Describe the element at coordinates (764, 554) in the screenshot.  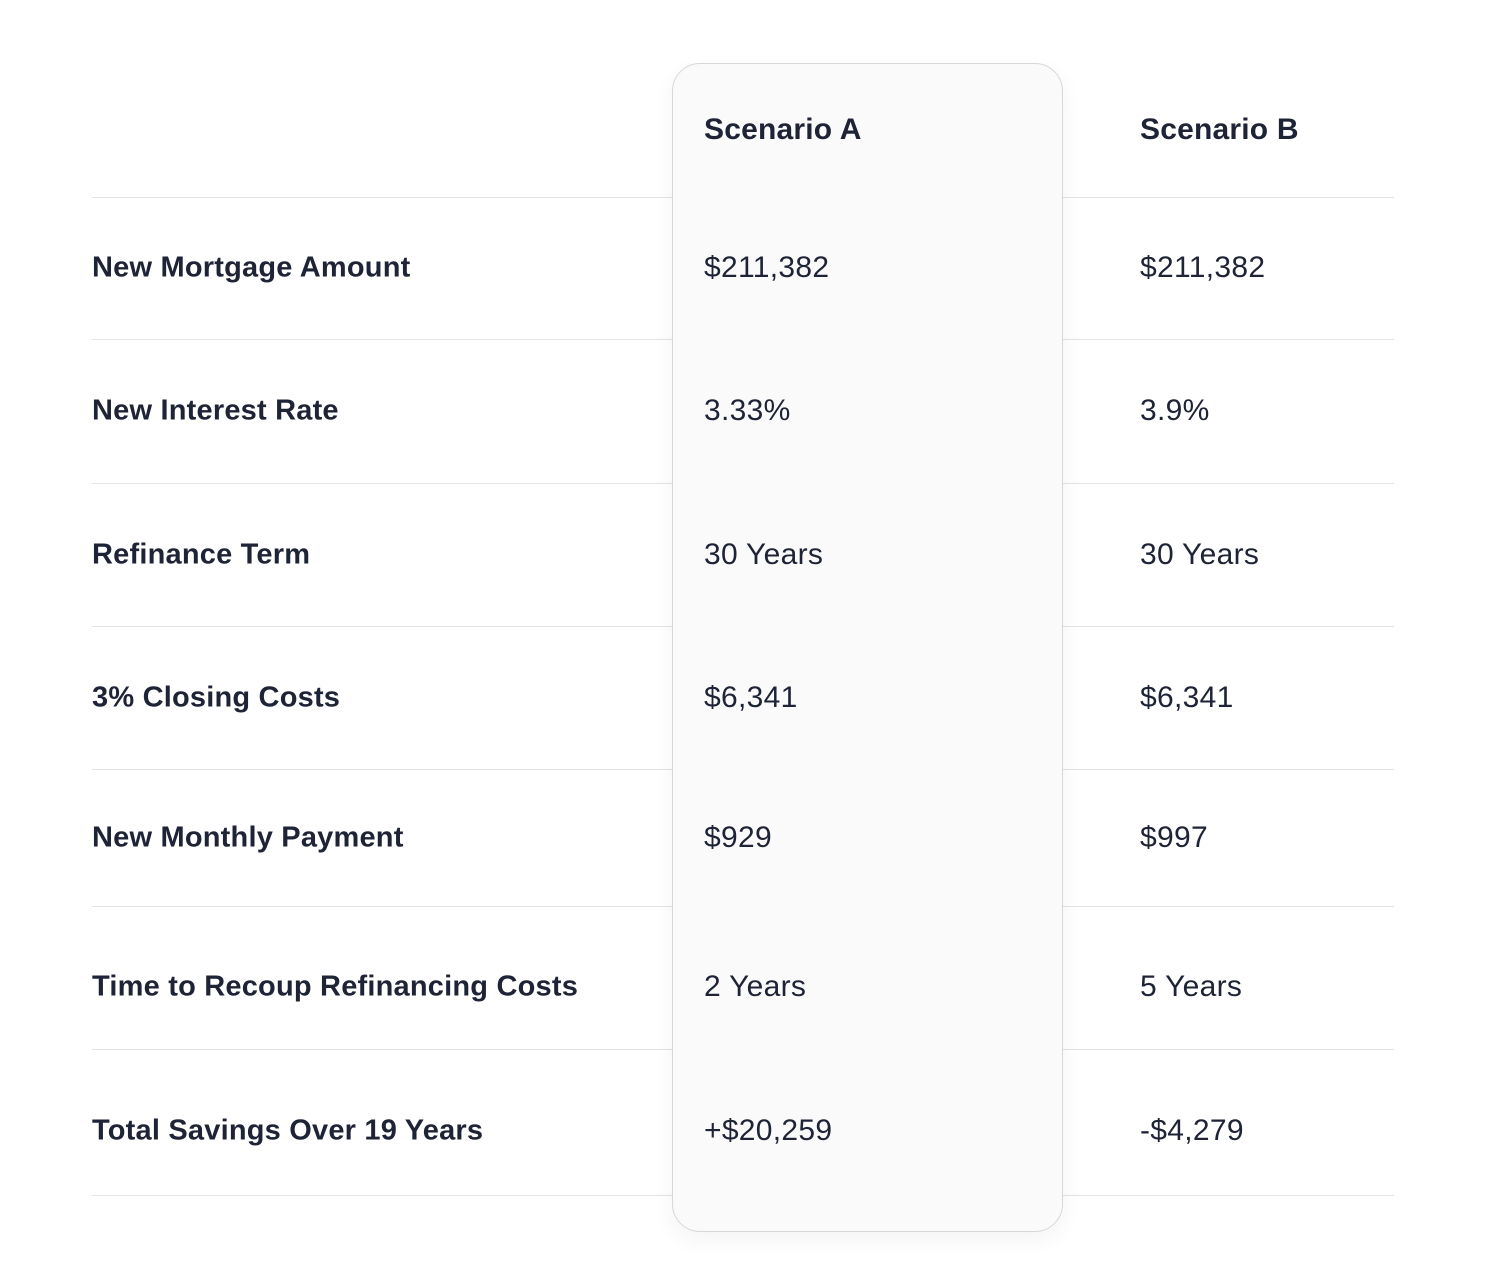
I see `scenario-a-value: 30 Years` at that location.